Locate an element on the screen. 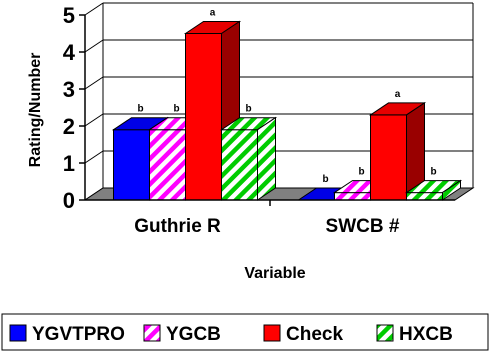 This screenshot has height=352, width=490. x-tick-label: SWCB # is located at coordinates (363, 226).